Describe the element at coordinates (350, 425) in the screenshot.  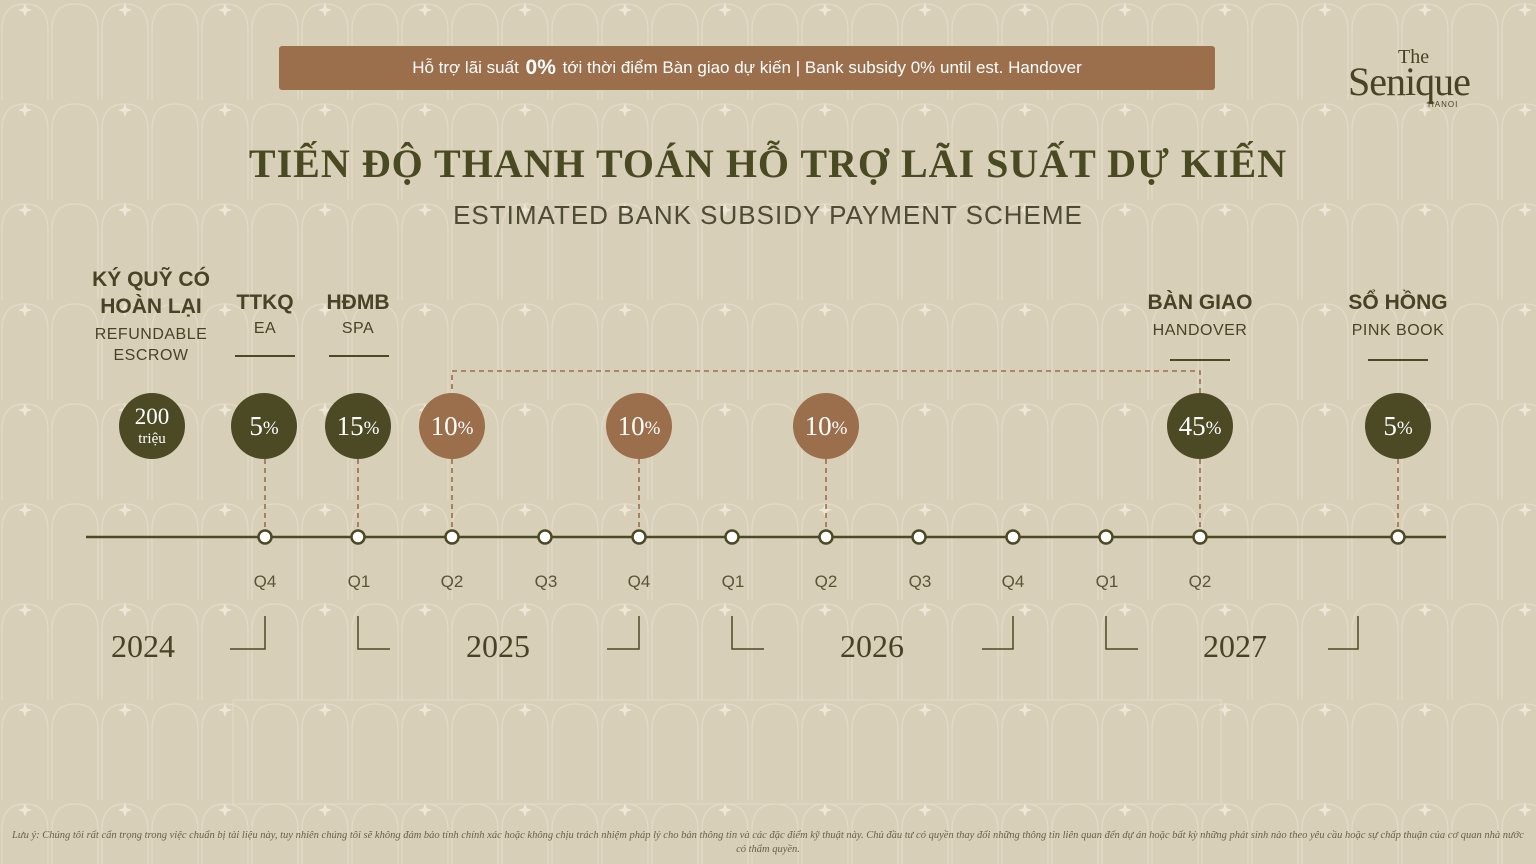
I see `payment-spa-value: 15` at that location.